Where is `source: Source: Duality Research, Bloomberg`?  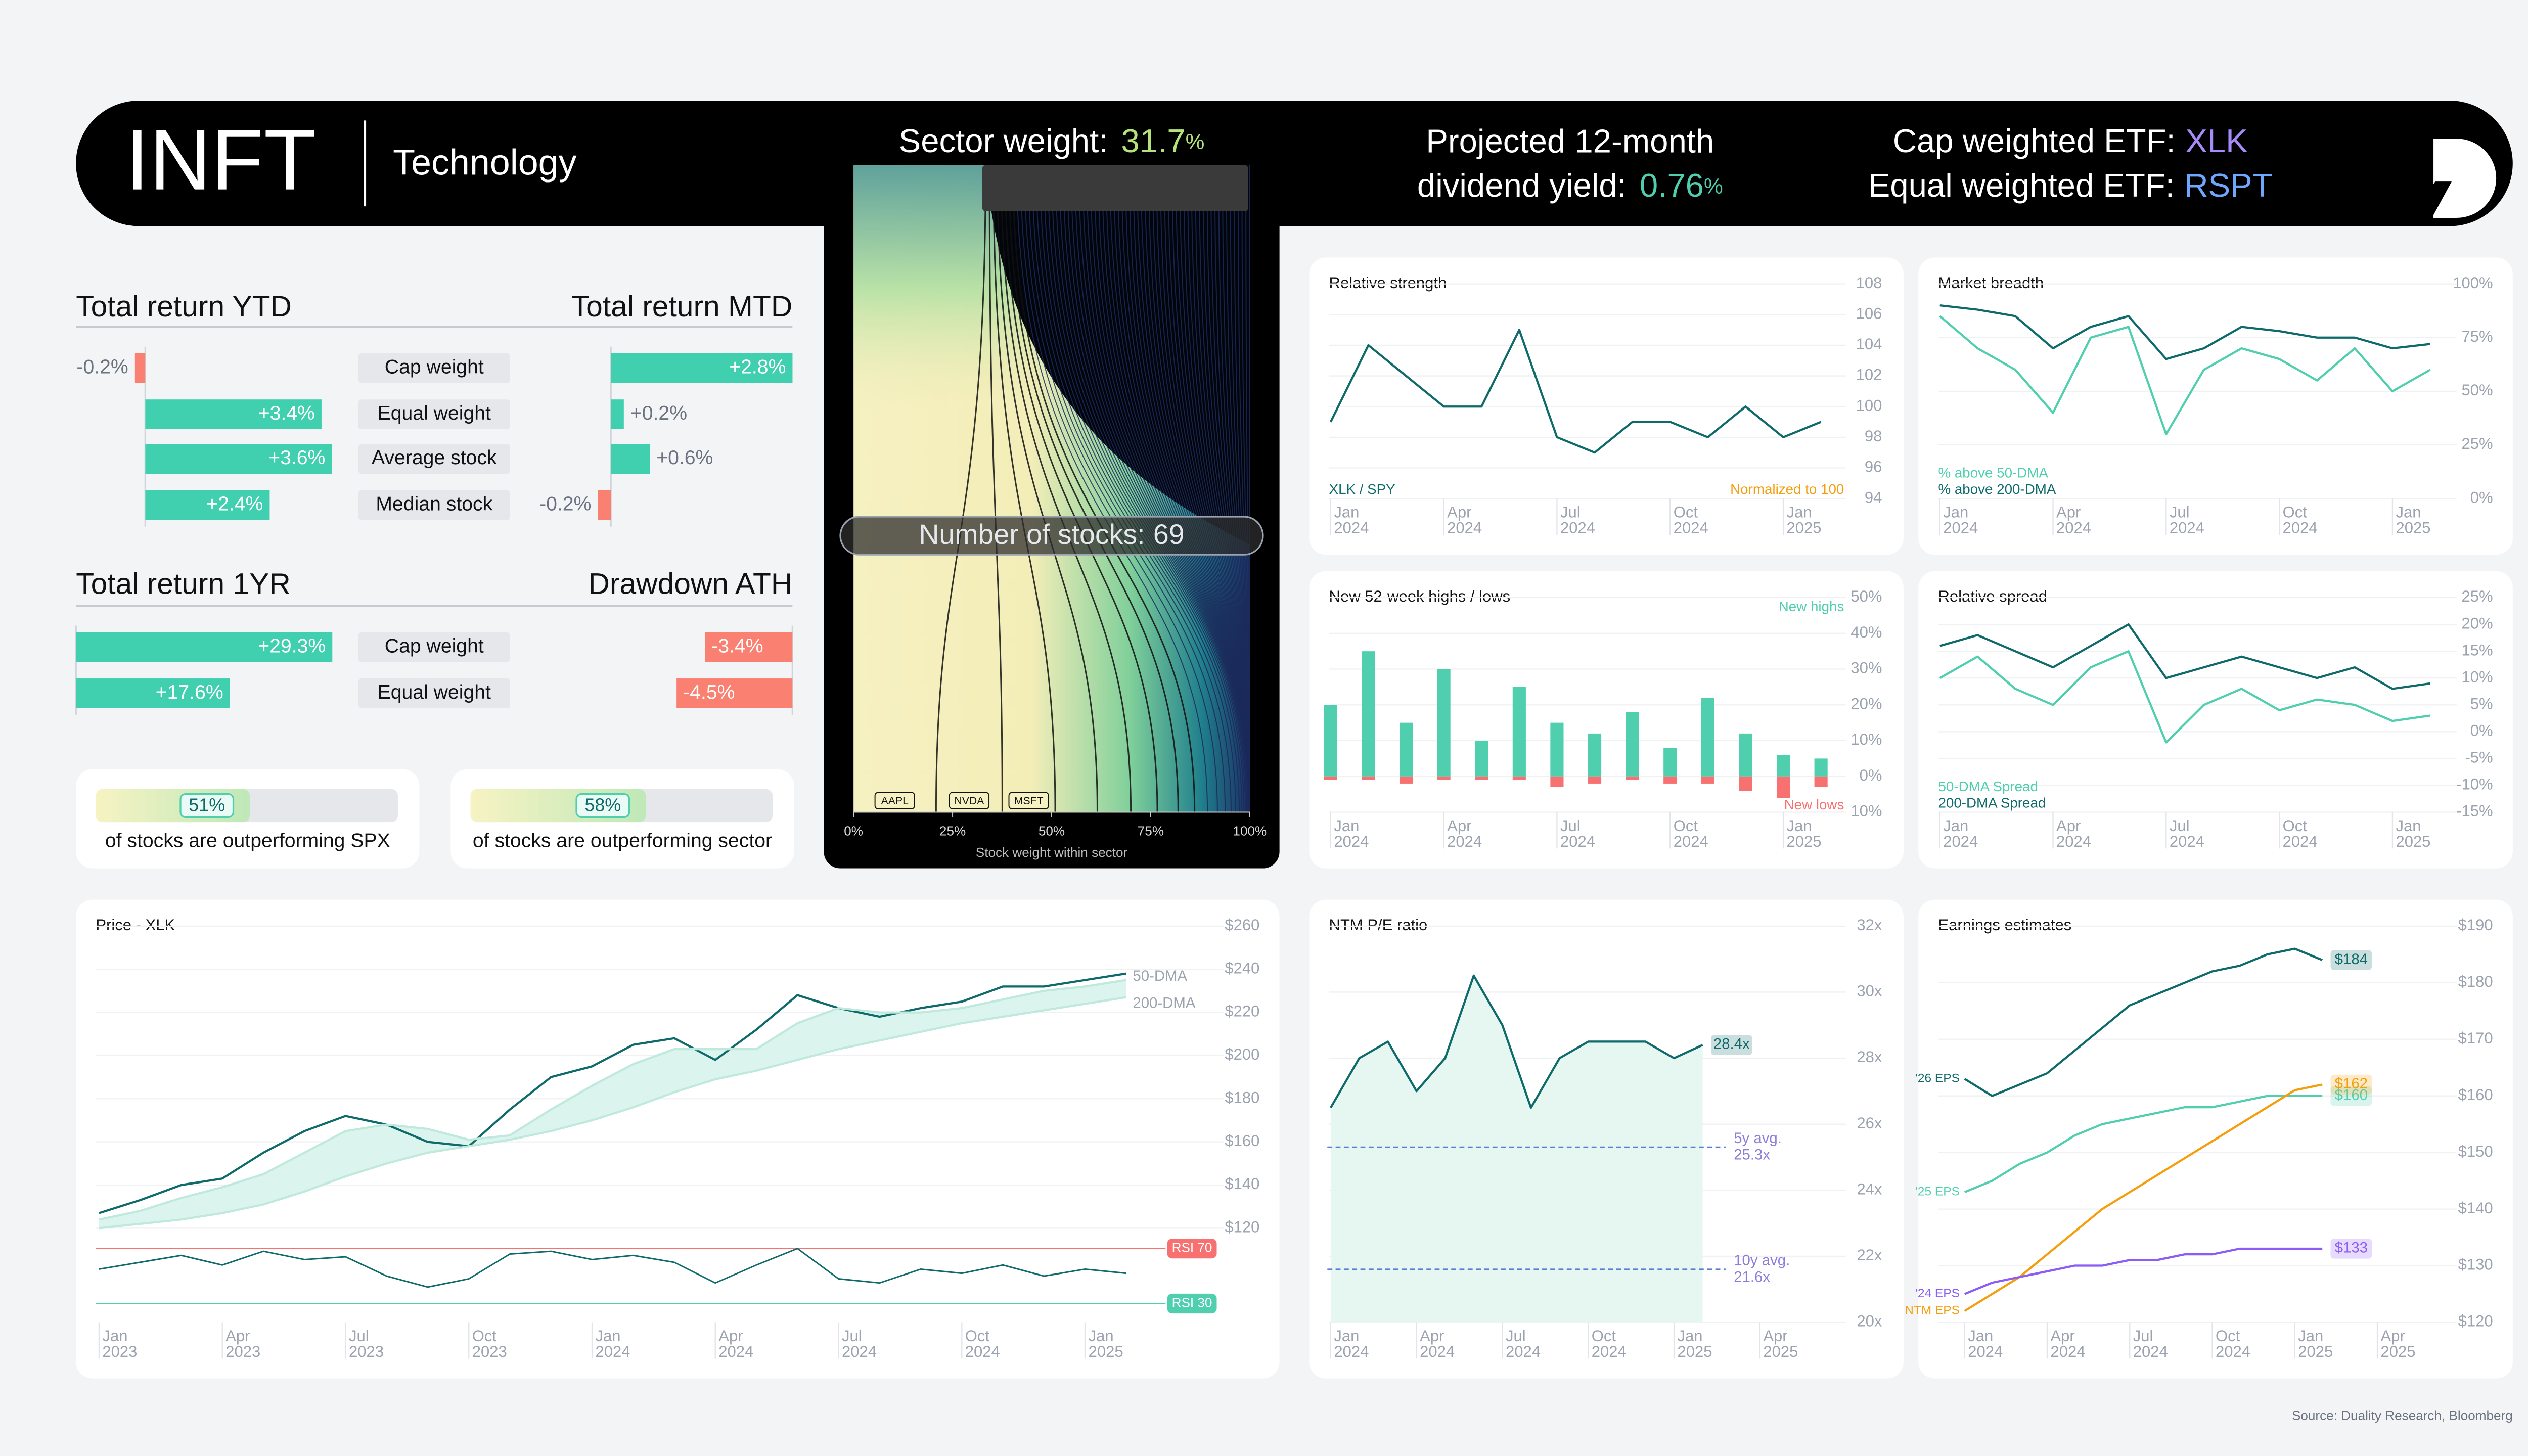
source: Source: Duality Research, Bloomberg is located at coordinates (2403, 1415).